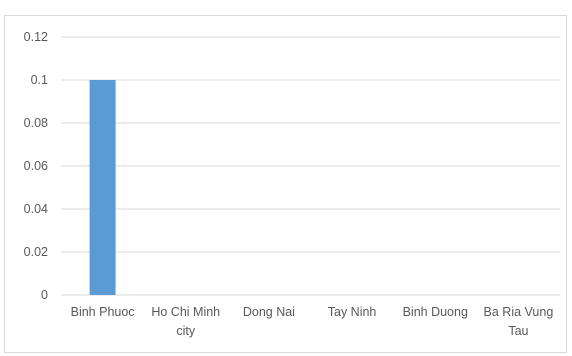  I want to click on y-tick-label: 0.06, so click(36, 166).